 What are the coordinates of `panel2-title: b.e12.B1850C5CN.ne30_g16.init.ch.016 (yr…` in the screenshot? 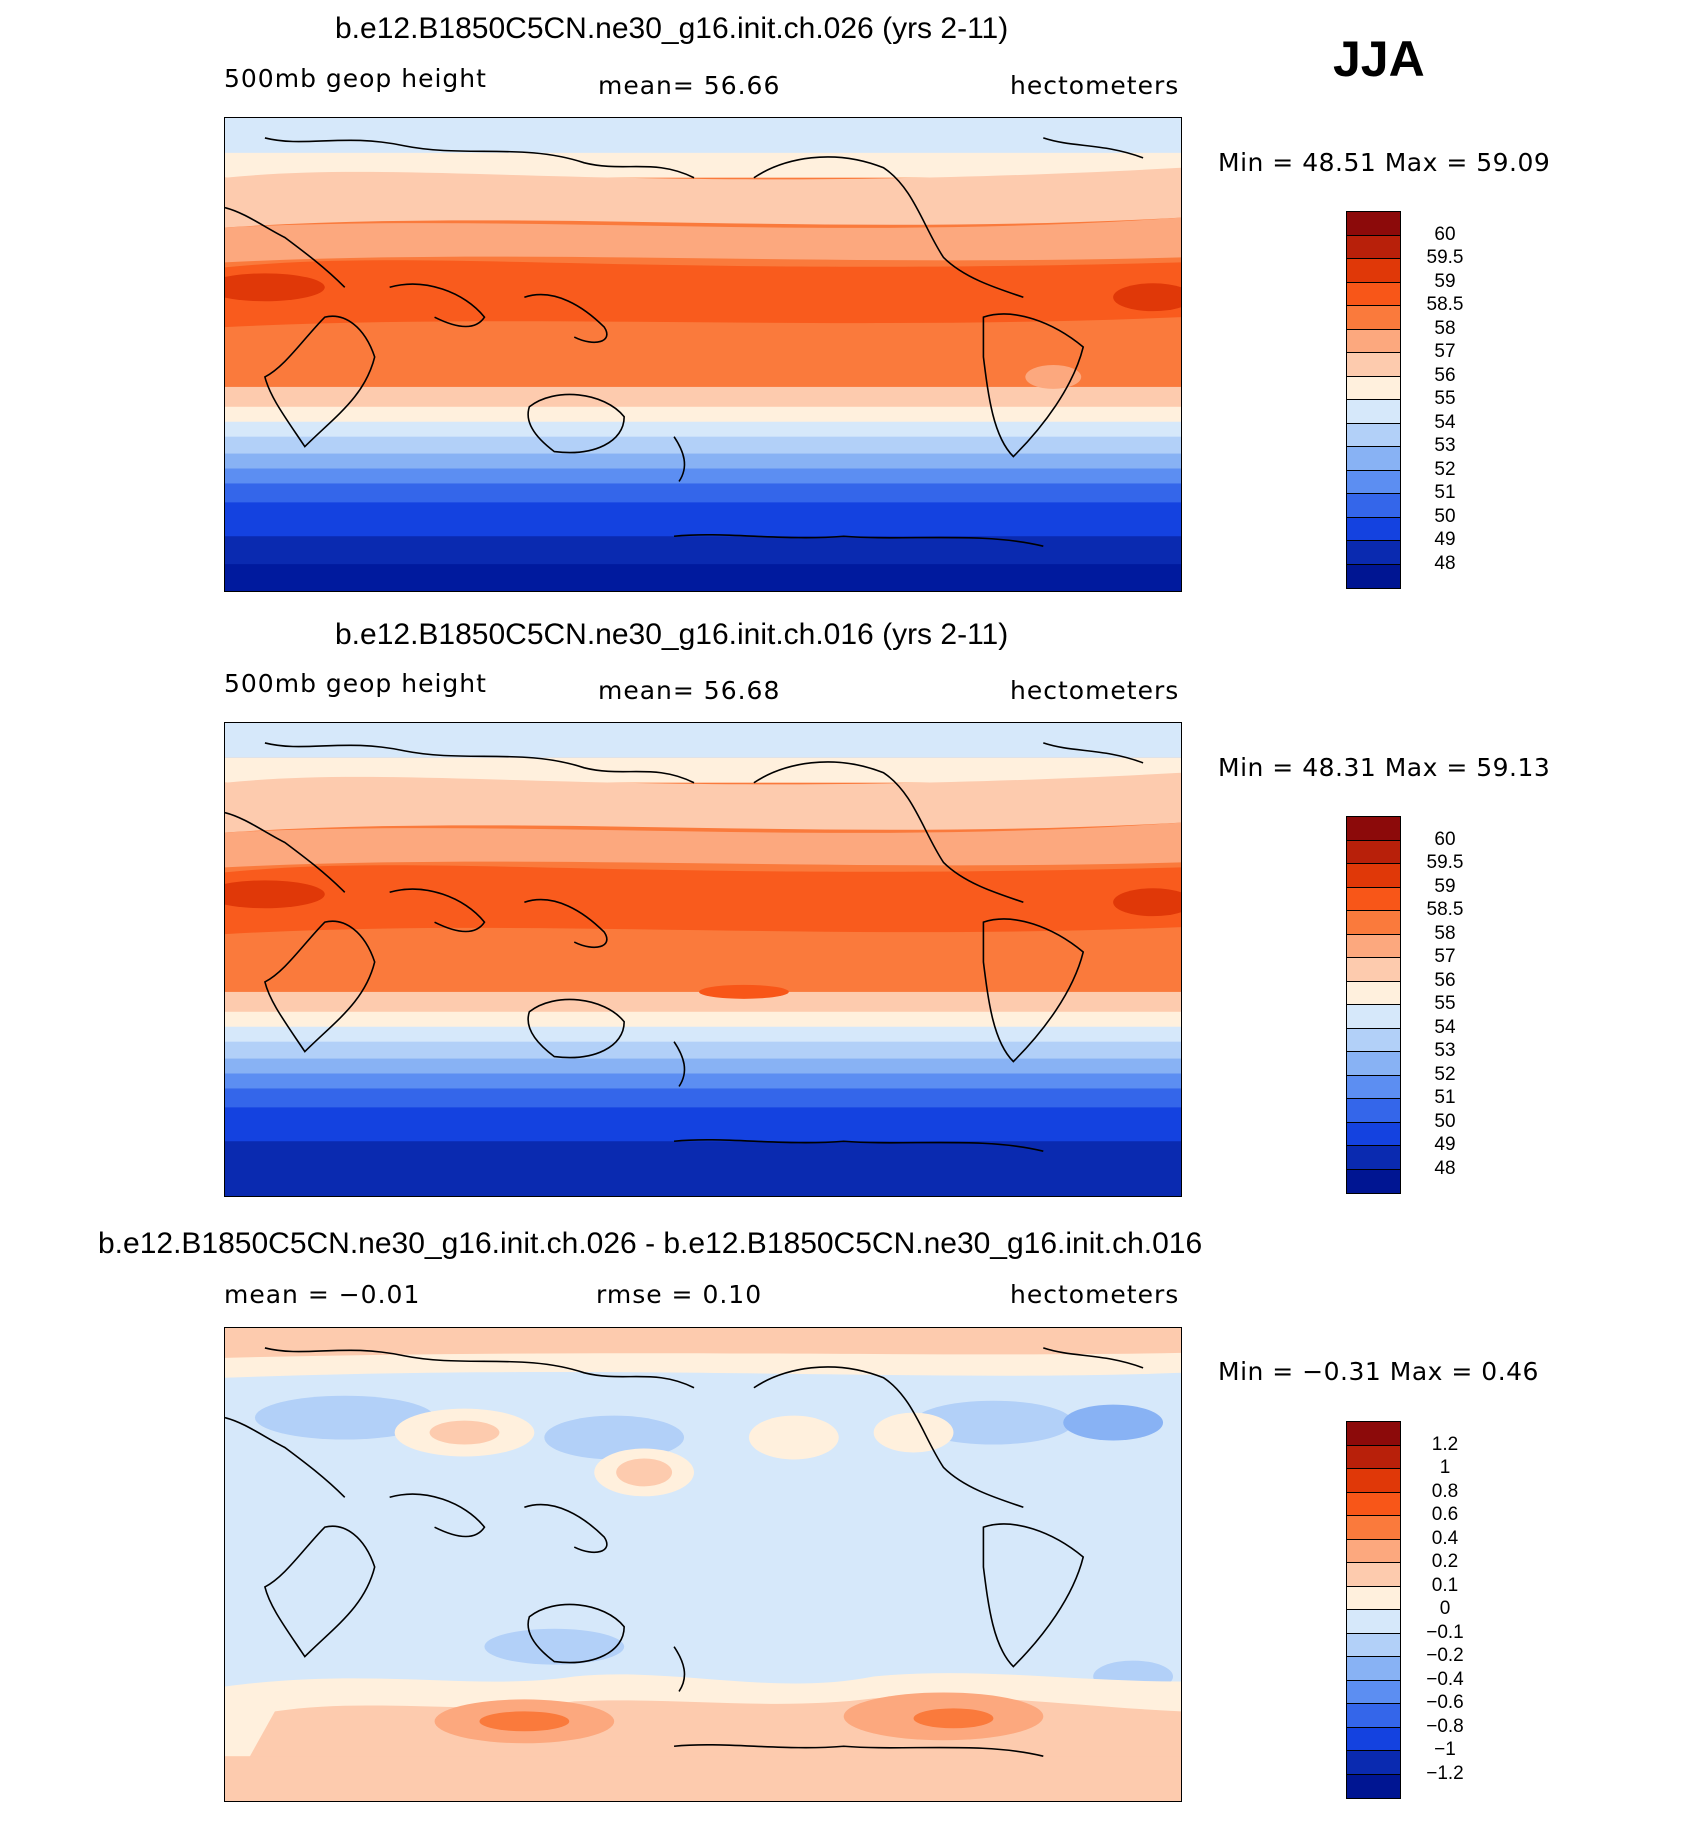 It's located at (672, 634).